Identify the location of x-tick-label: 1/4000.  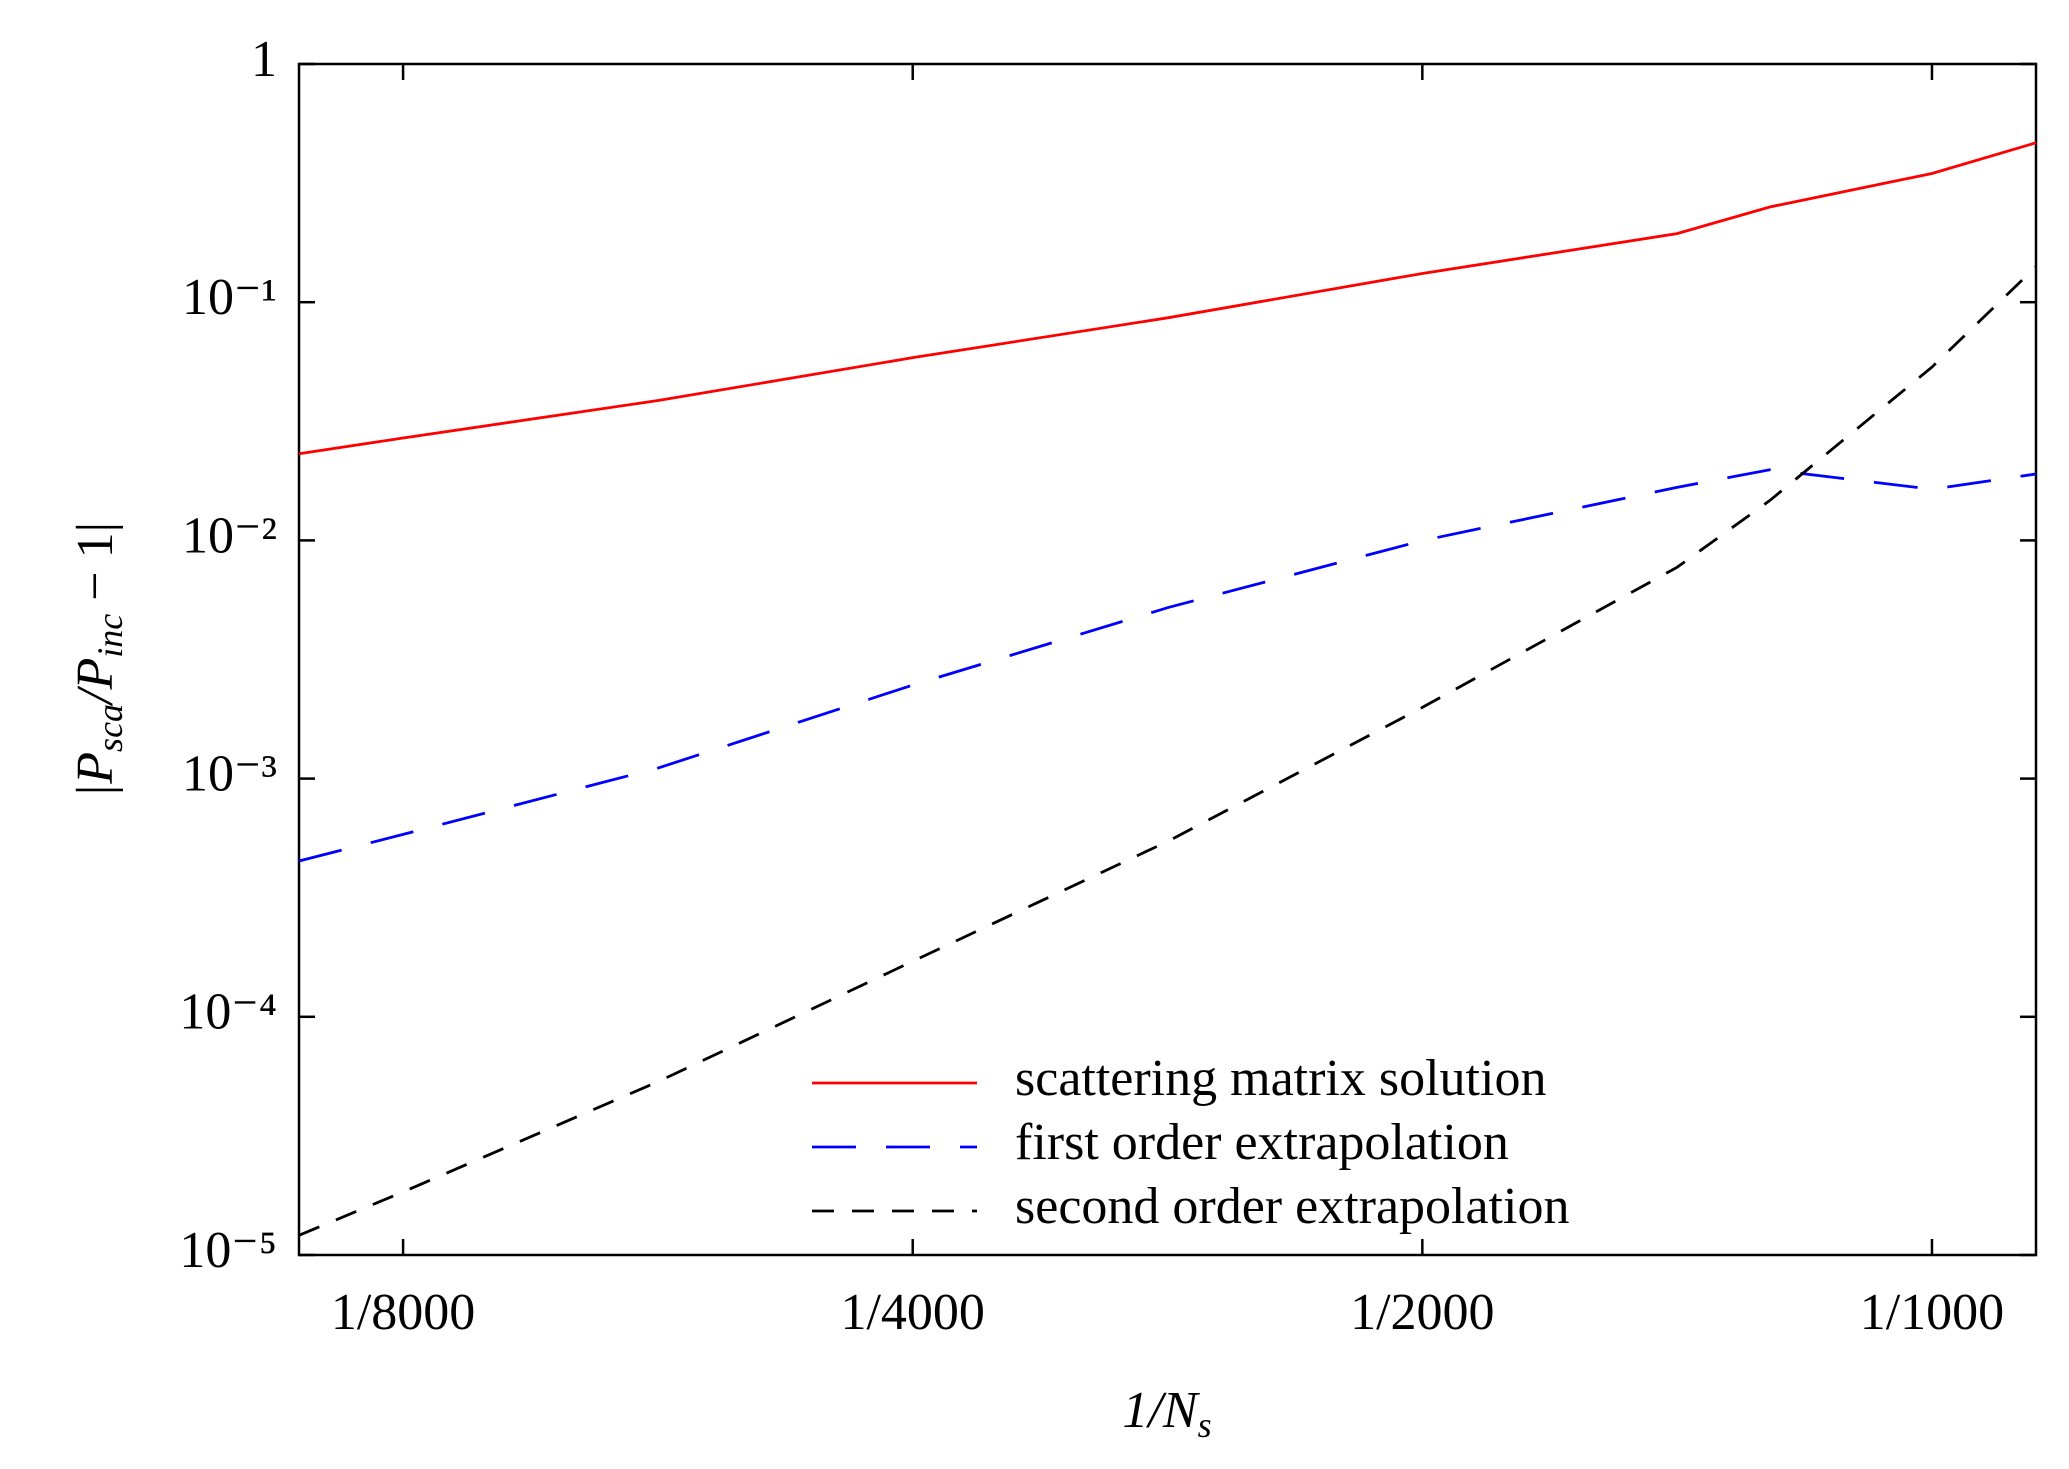
(912, 1312).